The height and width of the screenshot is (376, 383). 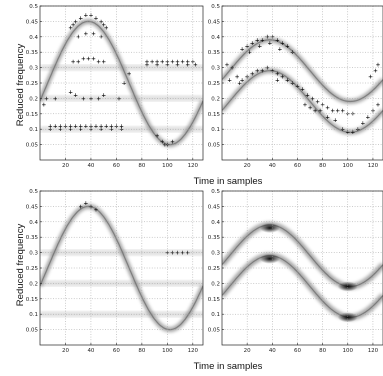 What do you see at coordinates (228, 366) in the screenshot?
I see `x-axis-label-bottom: Time in samples` at bounding box center [228, 366].